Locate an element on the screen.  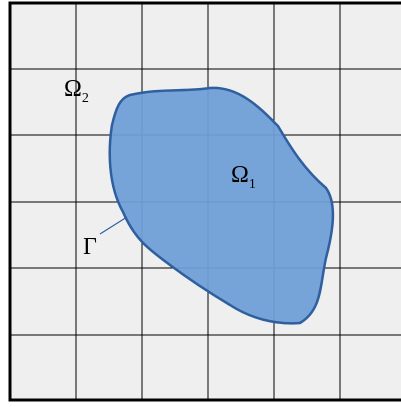
leader-line is located at coordinates (113, 225).